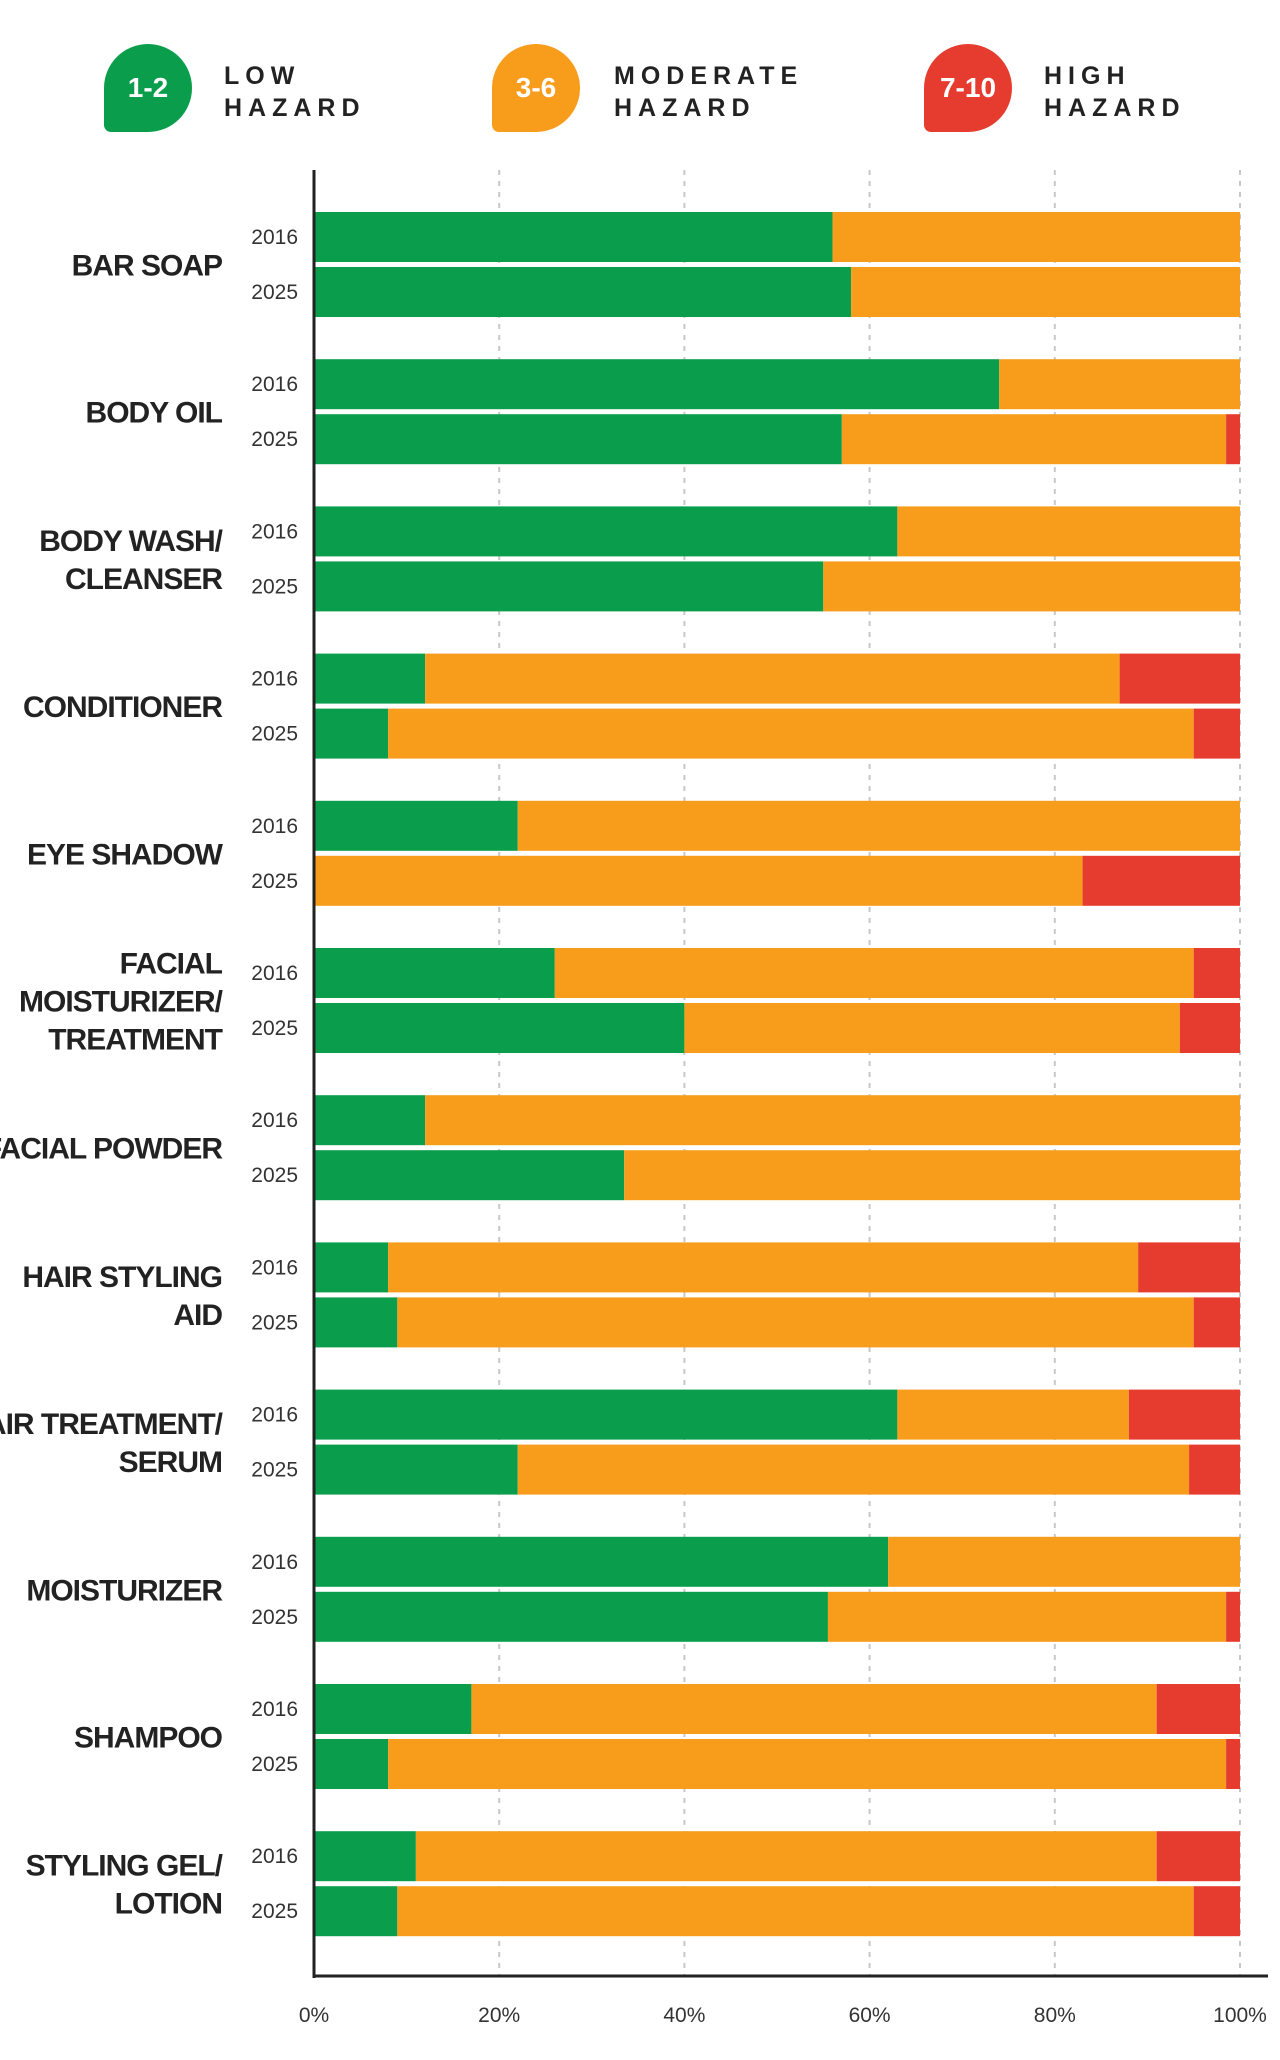 The height and width of the screenshot is (2060, 1280). I want to click on category-label: MOISTURIZER, so click(124, 1590).